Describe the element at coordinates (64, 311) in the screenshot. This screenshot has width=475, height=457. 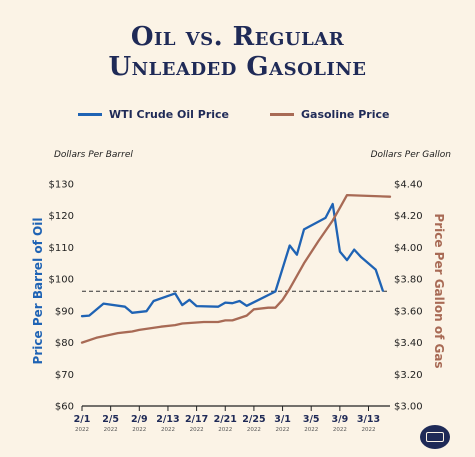
I see `y-tick-label: $90` at that location.